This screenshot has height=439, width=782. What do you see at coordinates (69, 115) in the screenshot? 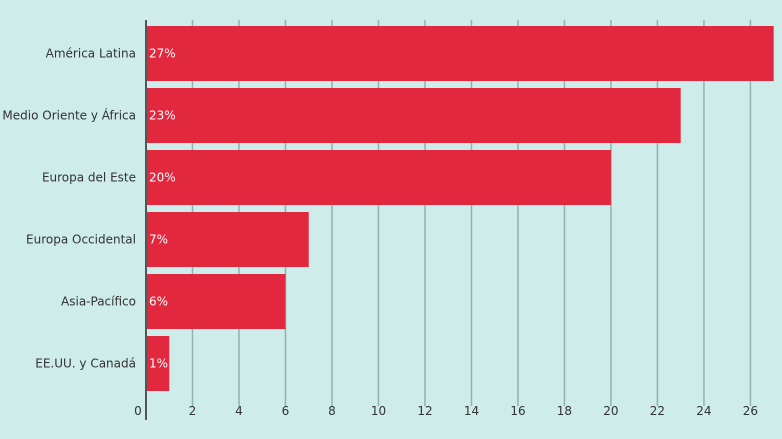
I see `category-label: Medio Oriente y África` at bounding box center [69, 115].